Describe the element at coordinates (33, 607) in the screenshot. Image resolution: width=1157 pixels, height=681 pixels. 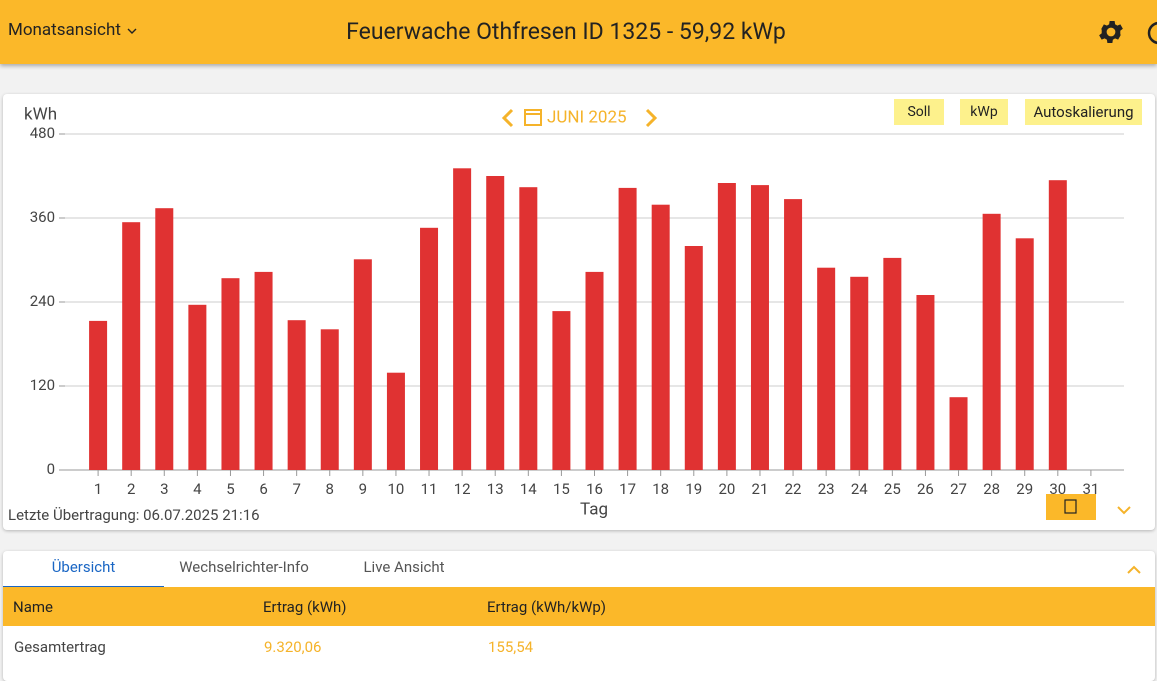
I see `column-header: Name` at that location.